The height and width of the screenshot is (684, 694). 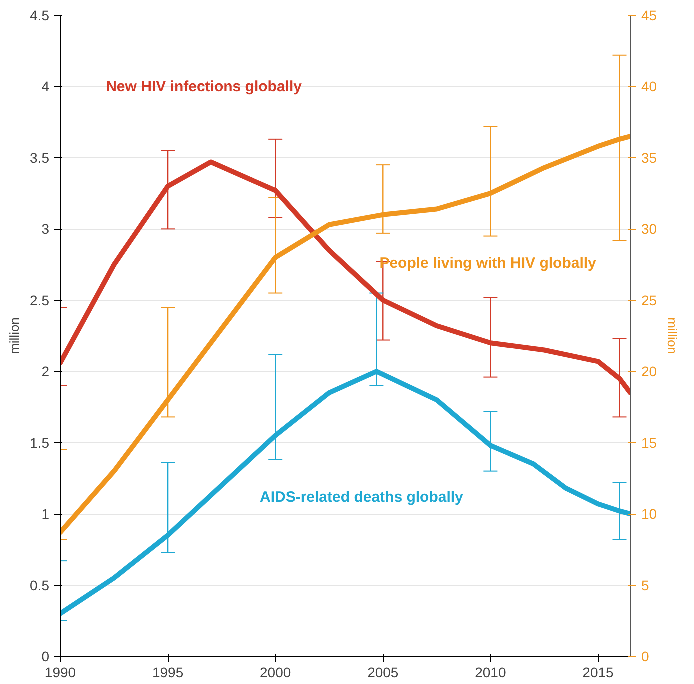 What do you see at coordinates (46, 229) in the screenshot?
I see `y-tick-label: 3` at bounding box center [46, 229].